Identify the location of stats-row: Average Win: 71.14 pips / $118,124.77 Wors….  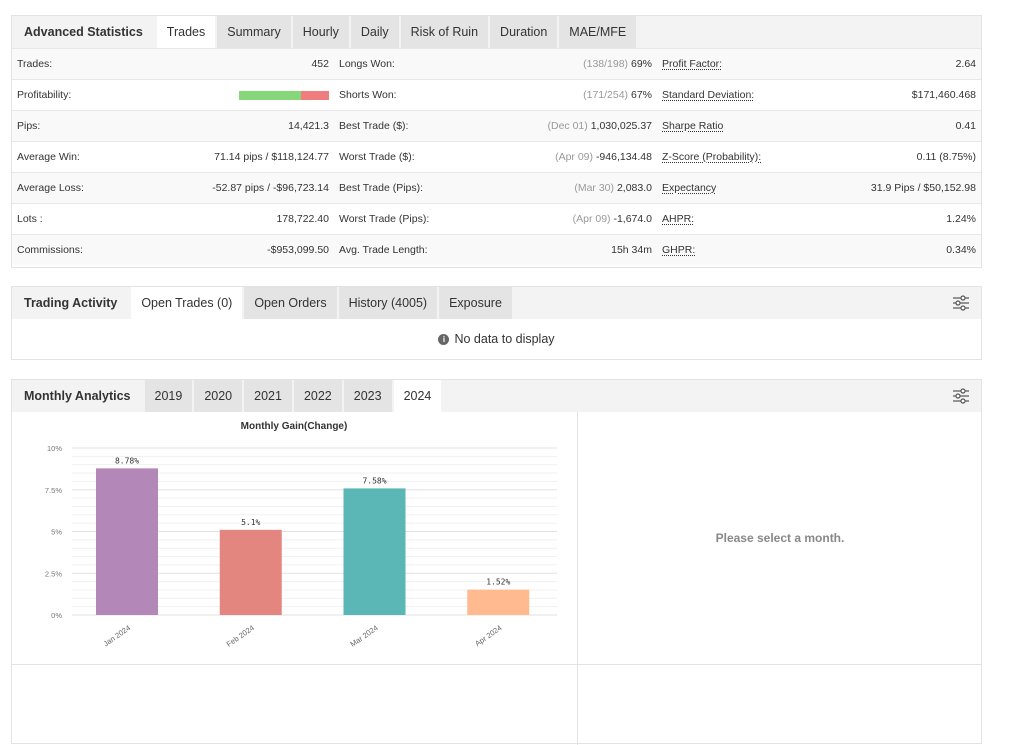
(496, 157).